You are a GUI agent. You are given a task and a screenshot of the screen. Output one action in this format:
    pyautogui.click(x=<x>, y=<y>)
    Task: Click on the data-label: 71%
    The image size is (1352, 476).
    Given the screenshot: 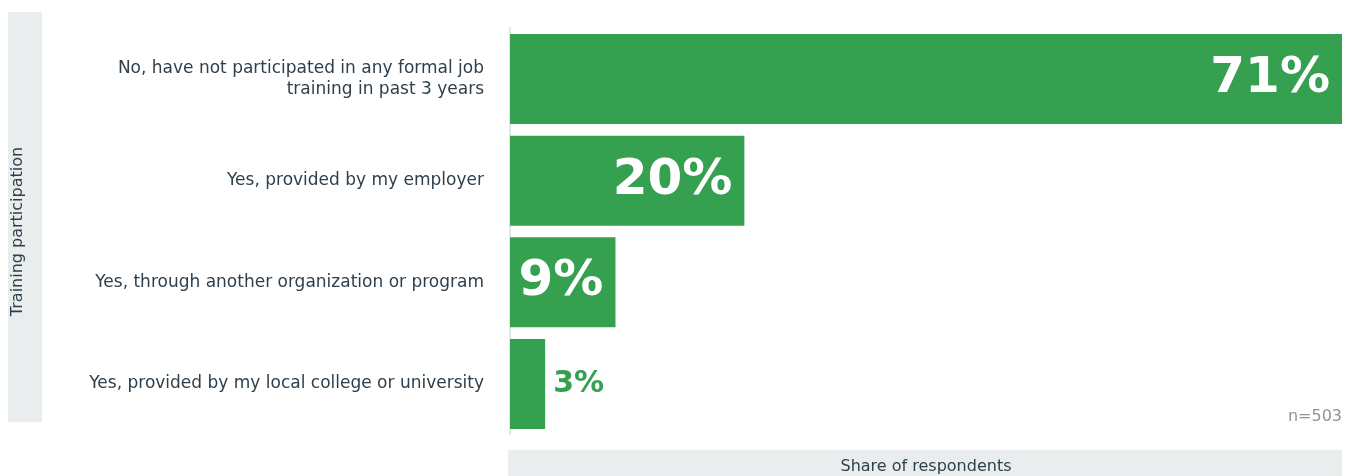 What is the action you would take?
    pyautogui.click(x=1270, y=75)
    